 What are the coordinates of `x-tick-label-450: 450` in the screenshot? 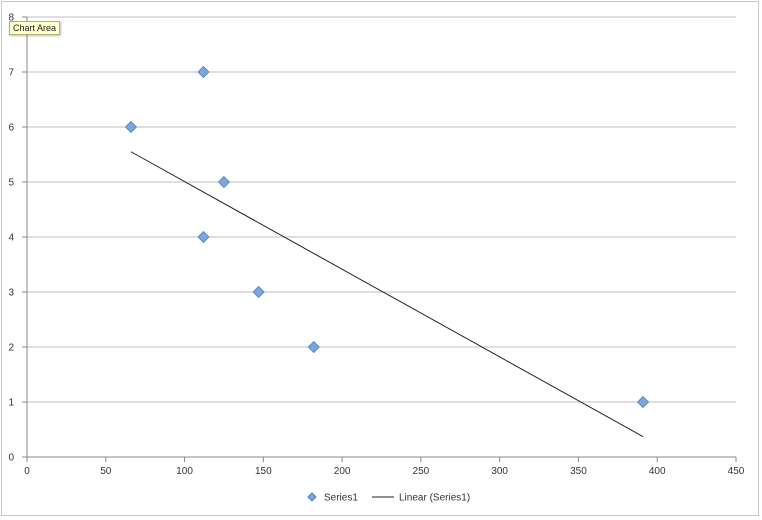 It's located at (736, 471).